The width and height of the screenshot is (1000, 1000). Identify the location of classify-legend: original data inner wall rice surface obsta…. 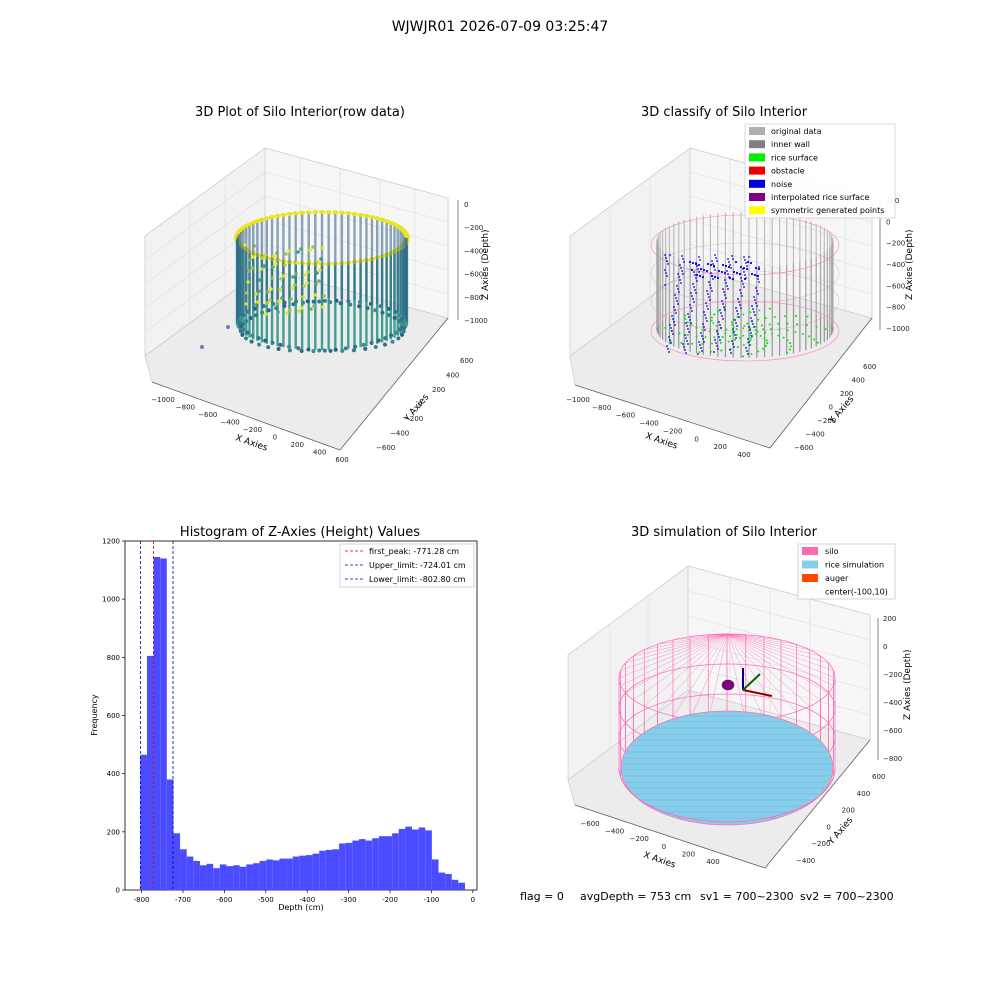
(820, 171).